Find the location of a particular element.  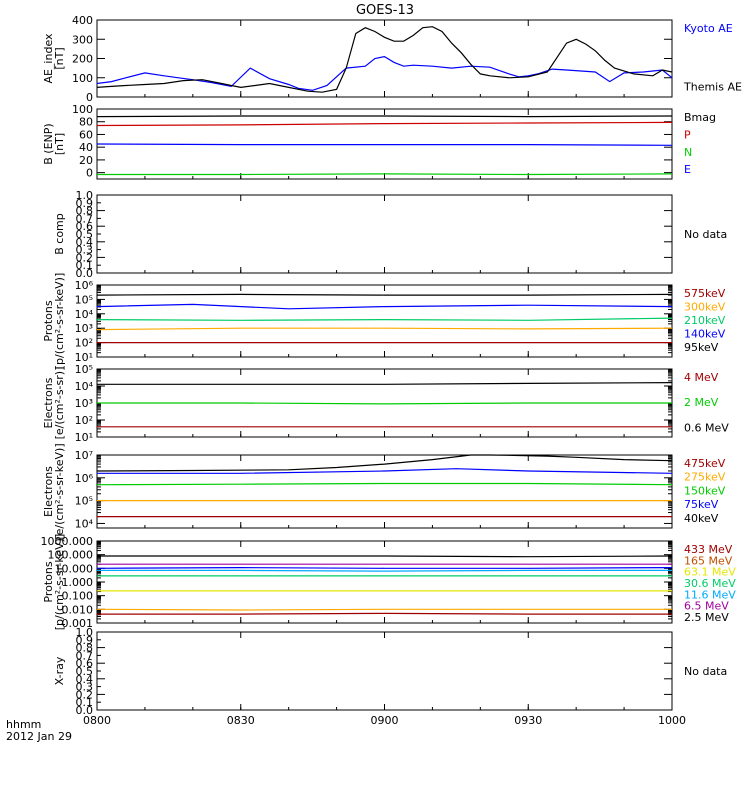

series-kyoto-ae is located at coordinates (384, 73).